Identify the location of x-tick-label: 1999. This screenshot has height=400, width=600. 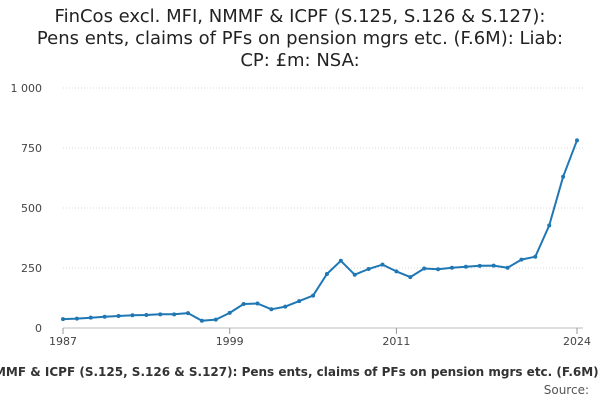
(230, 341).